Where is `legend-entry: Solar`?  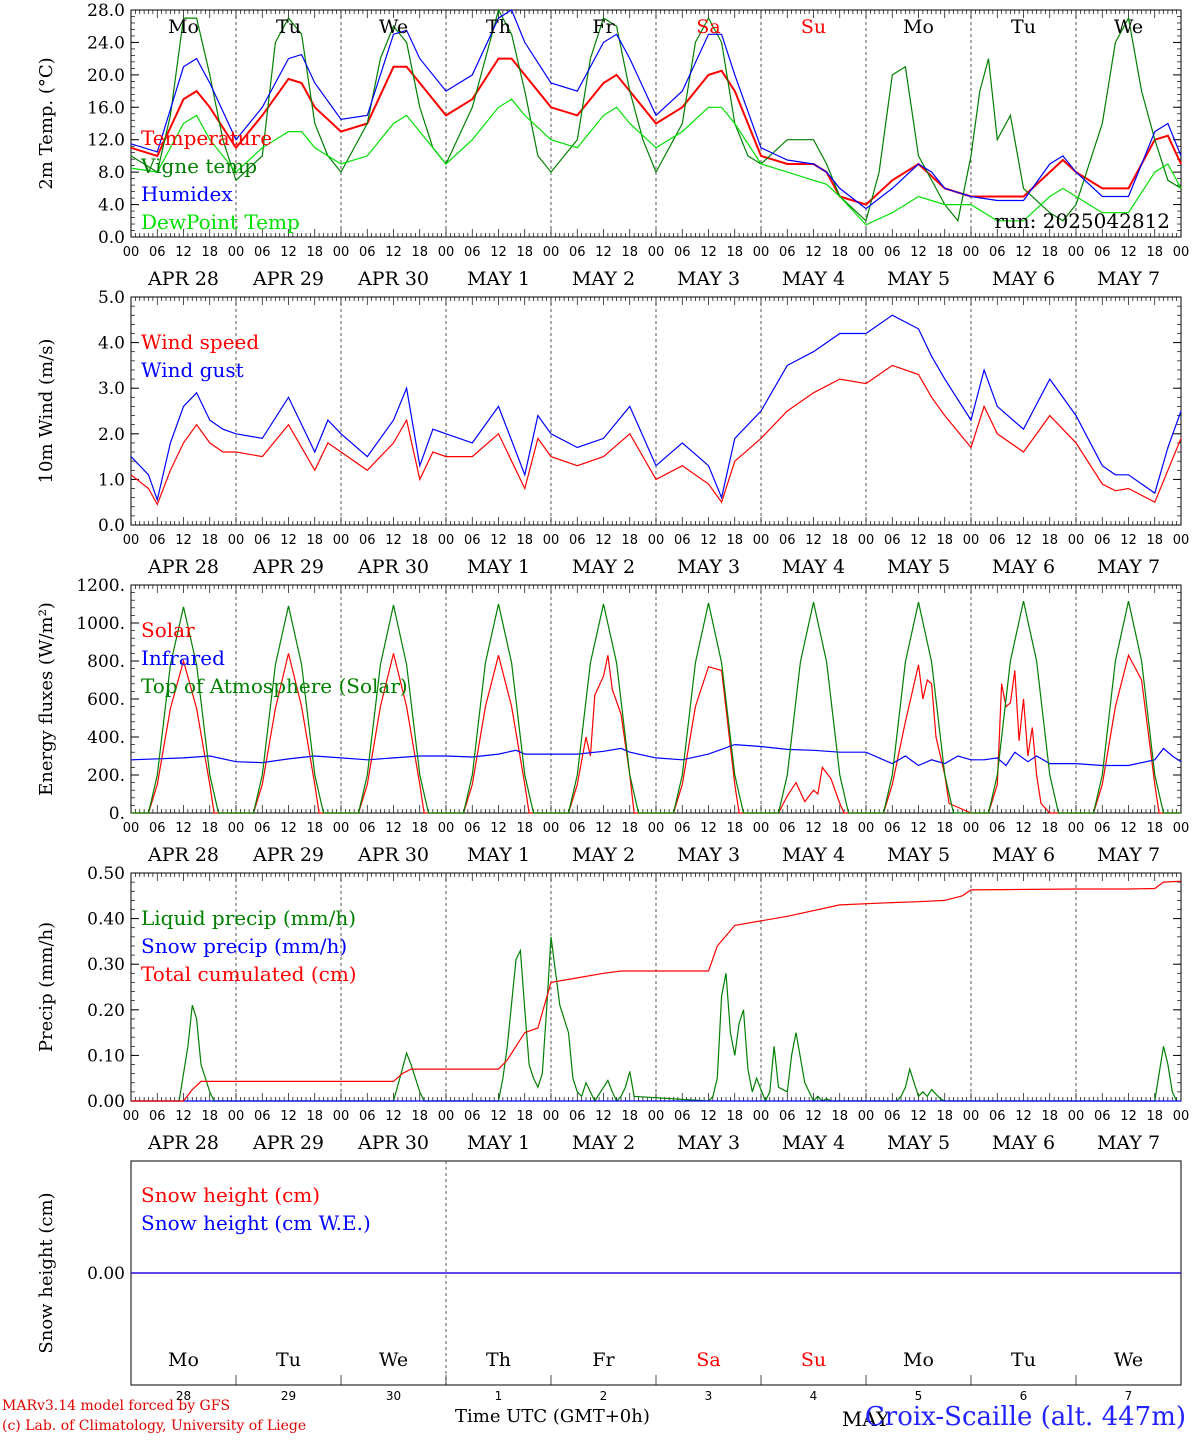
legend-entry: Solar is located at coordinates (168, 630).